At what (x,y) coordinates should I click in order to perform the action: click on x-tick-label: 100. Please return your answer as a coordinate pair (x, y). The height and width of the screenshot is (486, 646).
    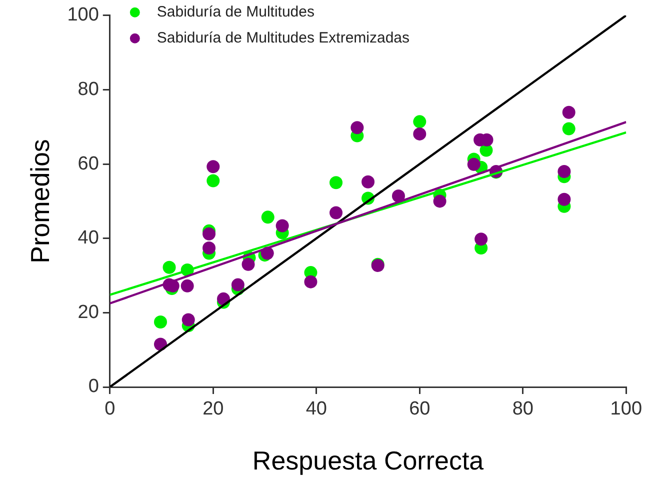
    Looking at the image, I should click on (626, 409).